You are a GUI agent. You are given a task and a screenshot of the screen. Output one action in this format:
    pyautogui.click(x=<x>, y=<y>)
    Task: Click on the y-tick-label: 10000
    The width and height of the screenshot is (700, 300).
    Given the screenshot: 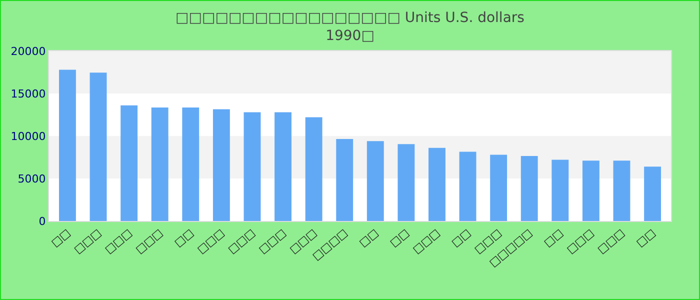 What is the action you would take?
    pyautogui.click(x=28, y=136)
    